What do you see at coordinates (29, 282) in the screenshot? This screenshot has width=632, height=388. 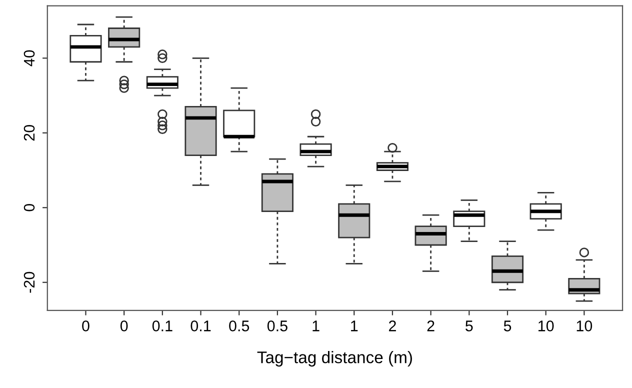 I see `y-tick-label: -20` at bounding box center [29, 282].